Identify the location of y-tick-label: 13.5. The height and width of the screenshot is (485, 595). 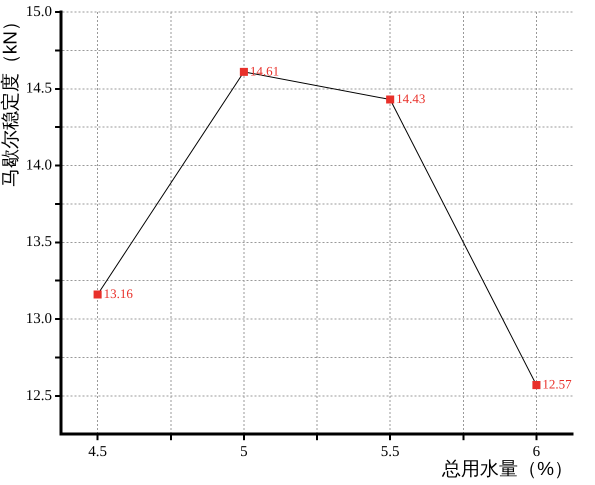
(39, 242).